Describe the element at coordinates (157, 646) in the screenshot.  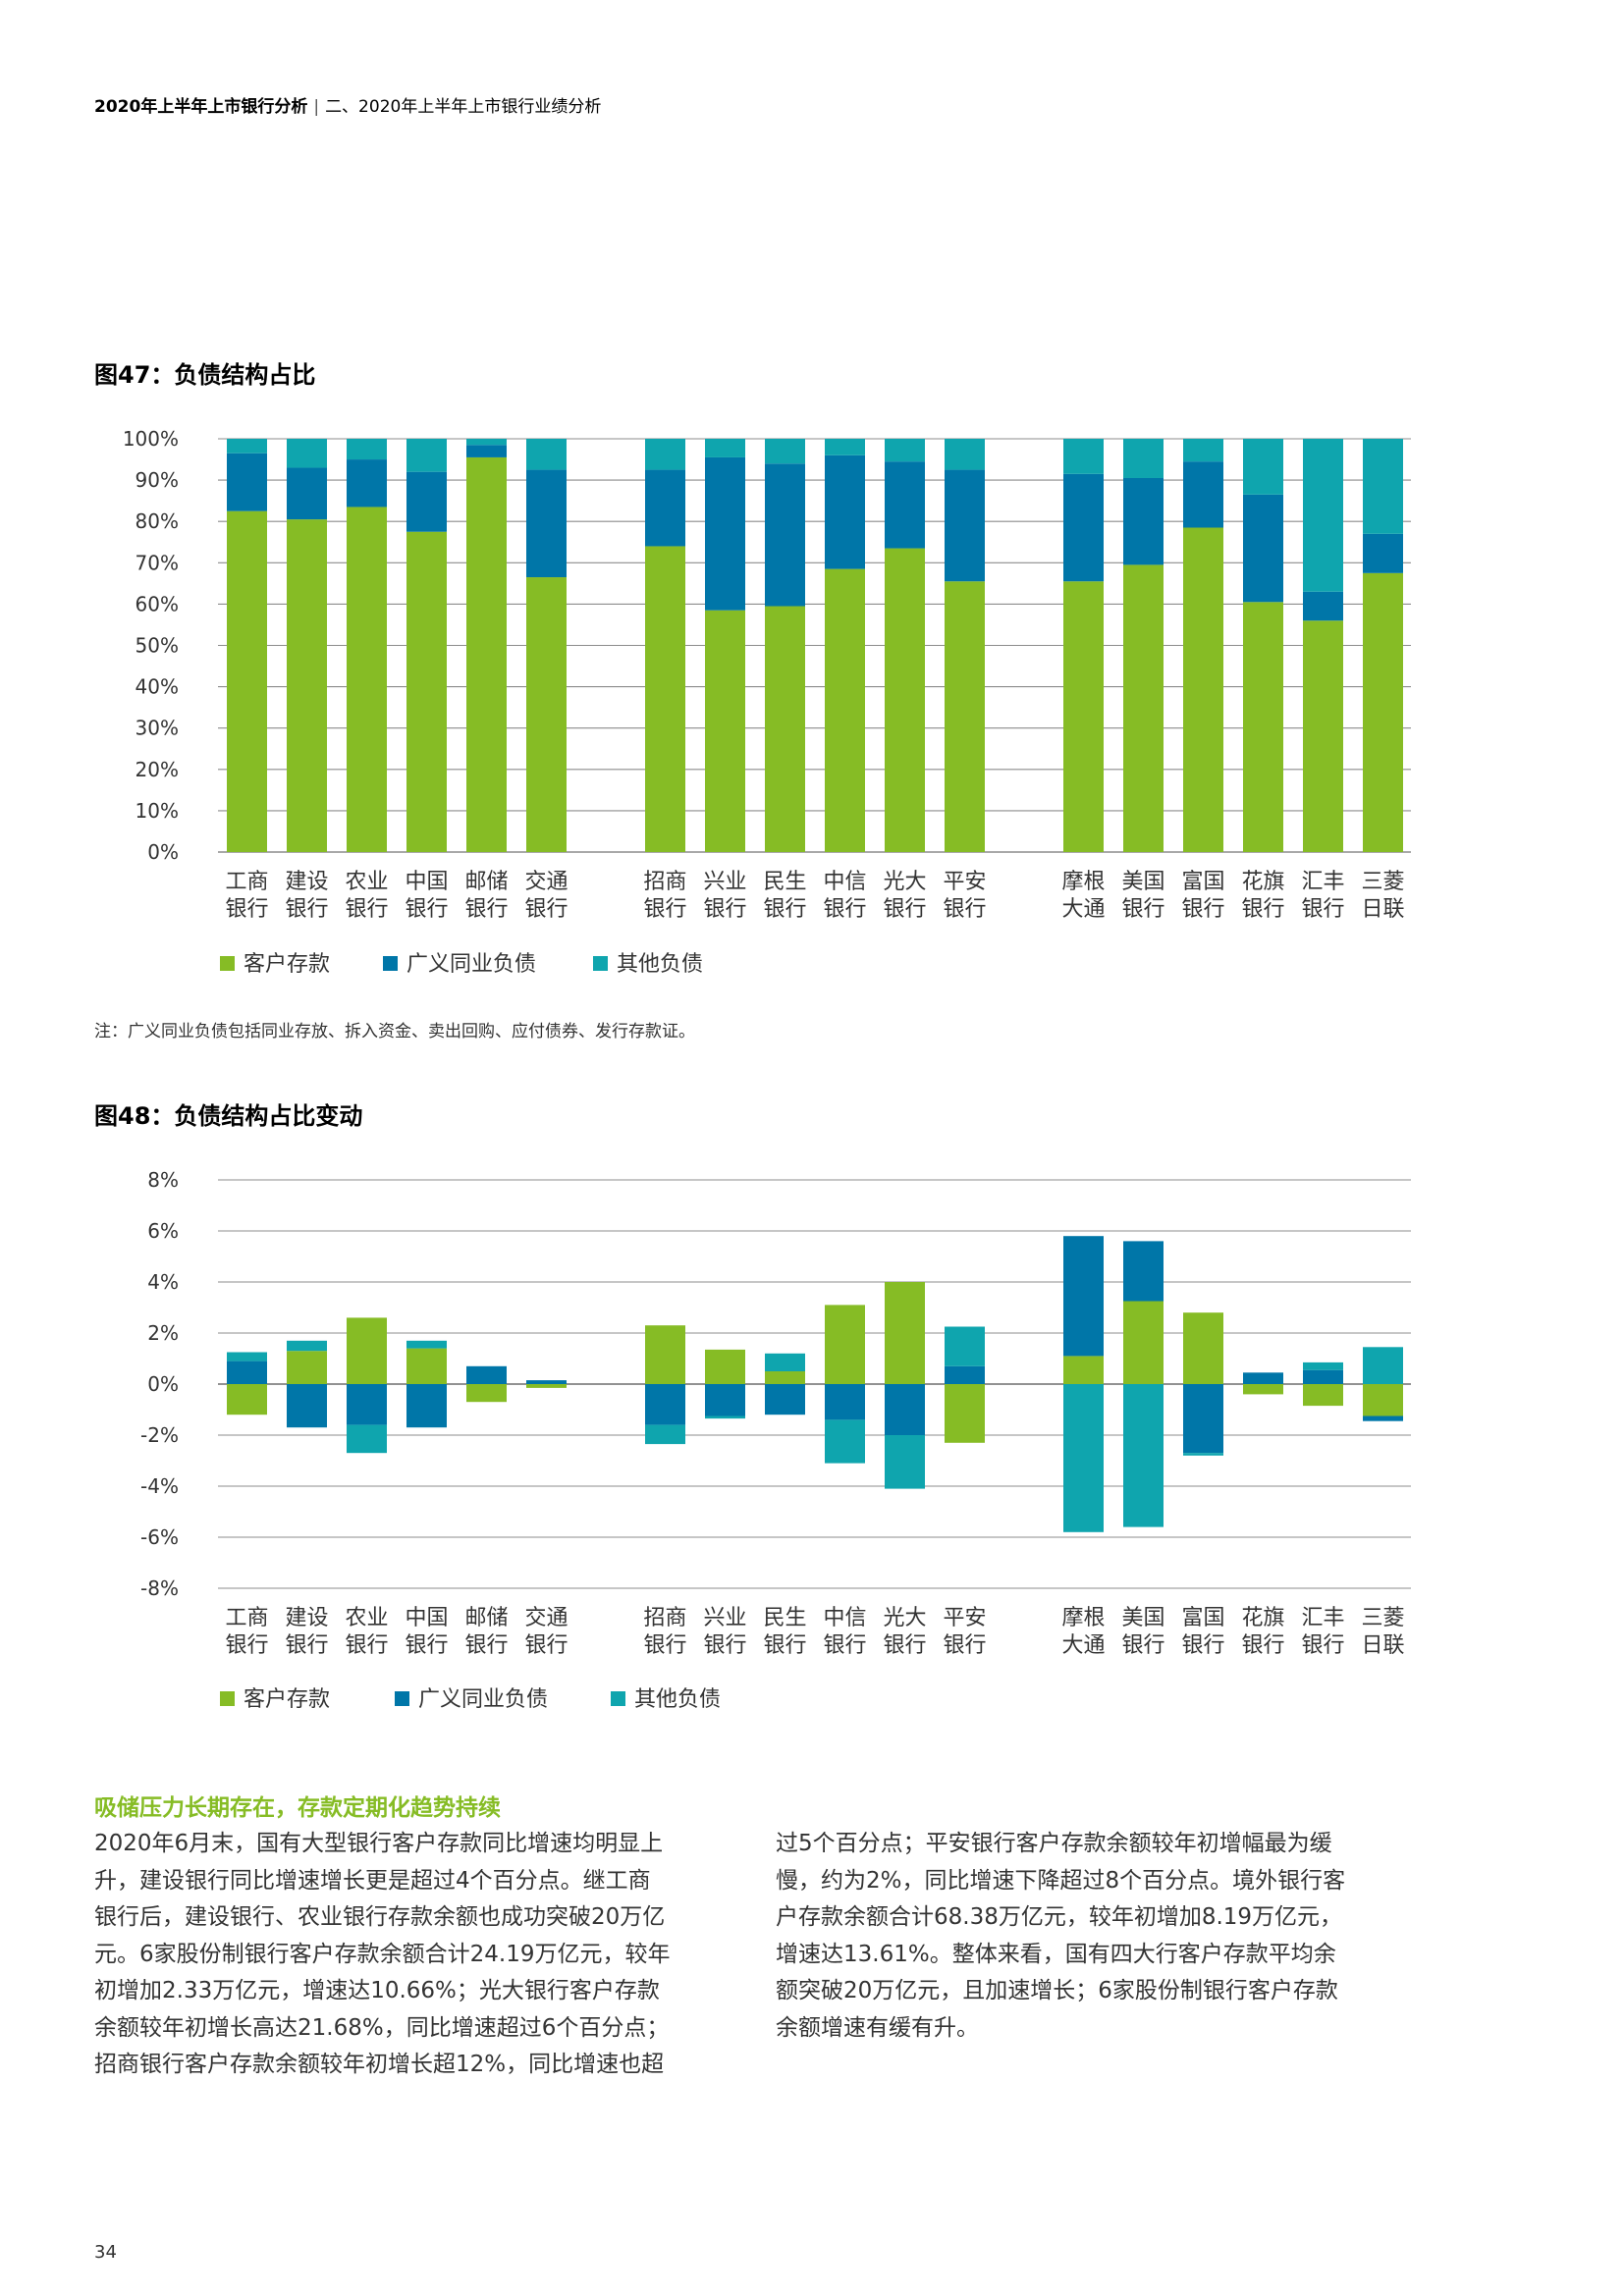
I see `y-tick-label: 50%` at that location.